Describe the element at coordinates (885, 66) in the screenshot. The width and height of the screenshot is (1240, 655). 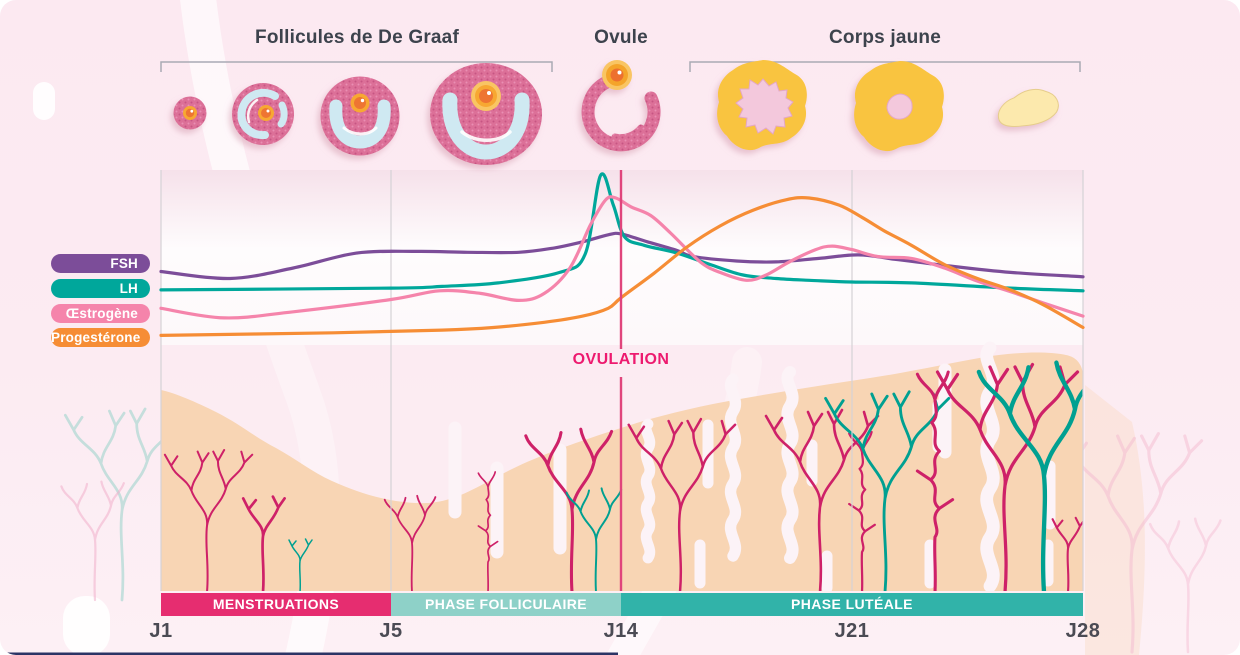
I see `corpus-luteum-bracket` at that location.